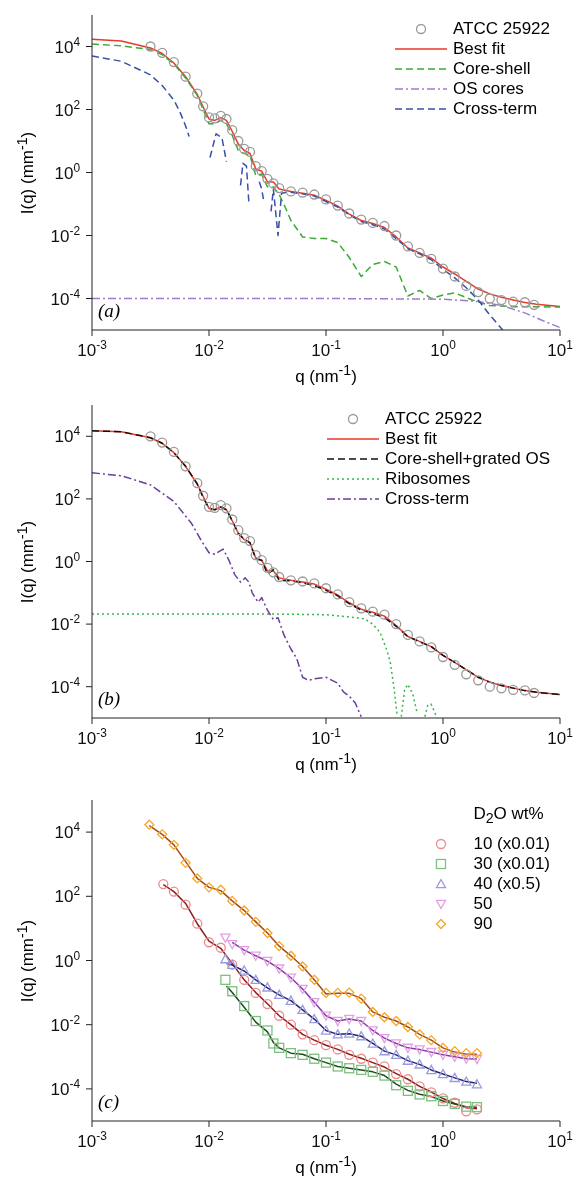  Describe the element at coordinates (509, 816) in the screenshot. I see `legend-title: D$_{2}$O wt%` at that location.